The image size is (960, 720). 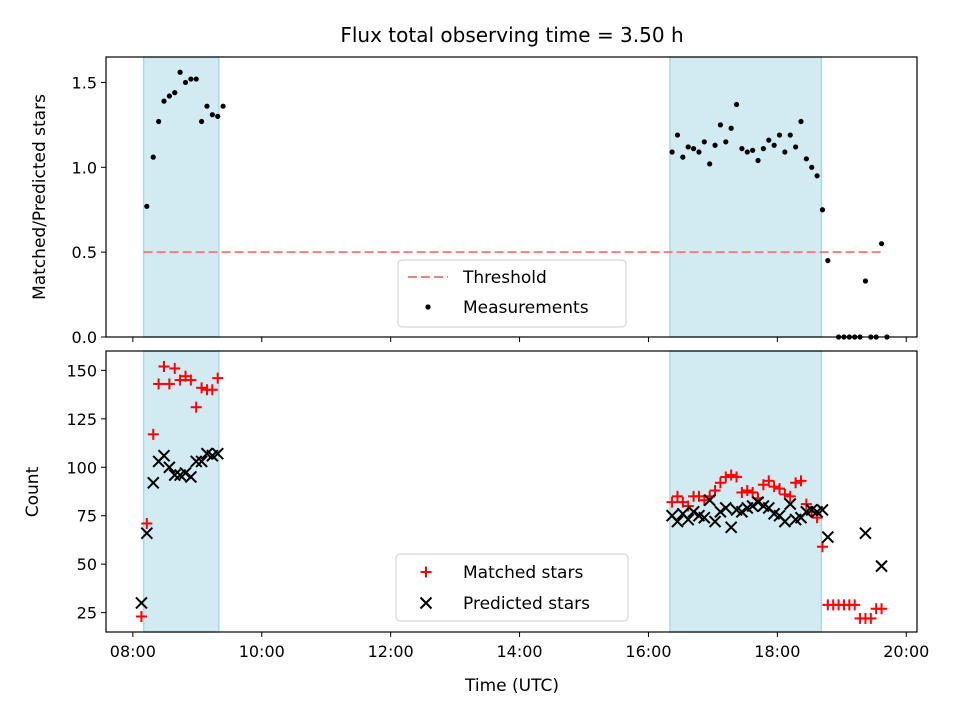 I want to click on threshold-legend-label: Threshold, so click(x=504, y=278).